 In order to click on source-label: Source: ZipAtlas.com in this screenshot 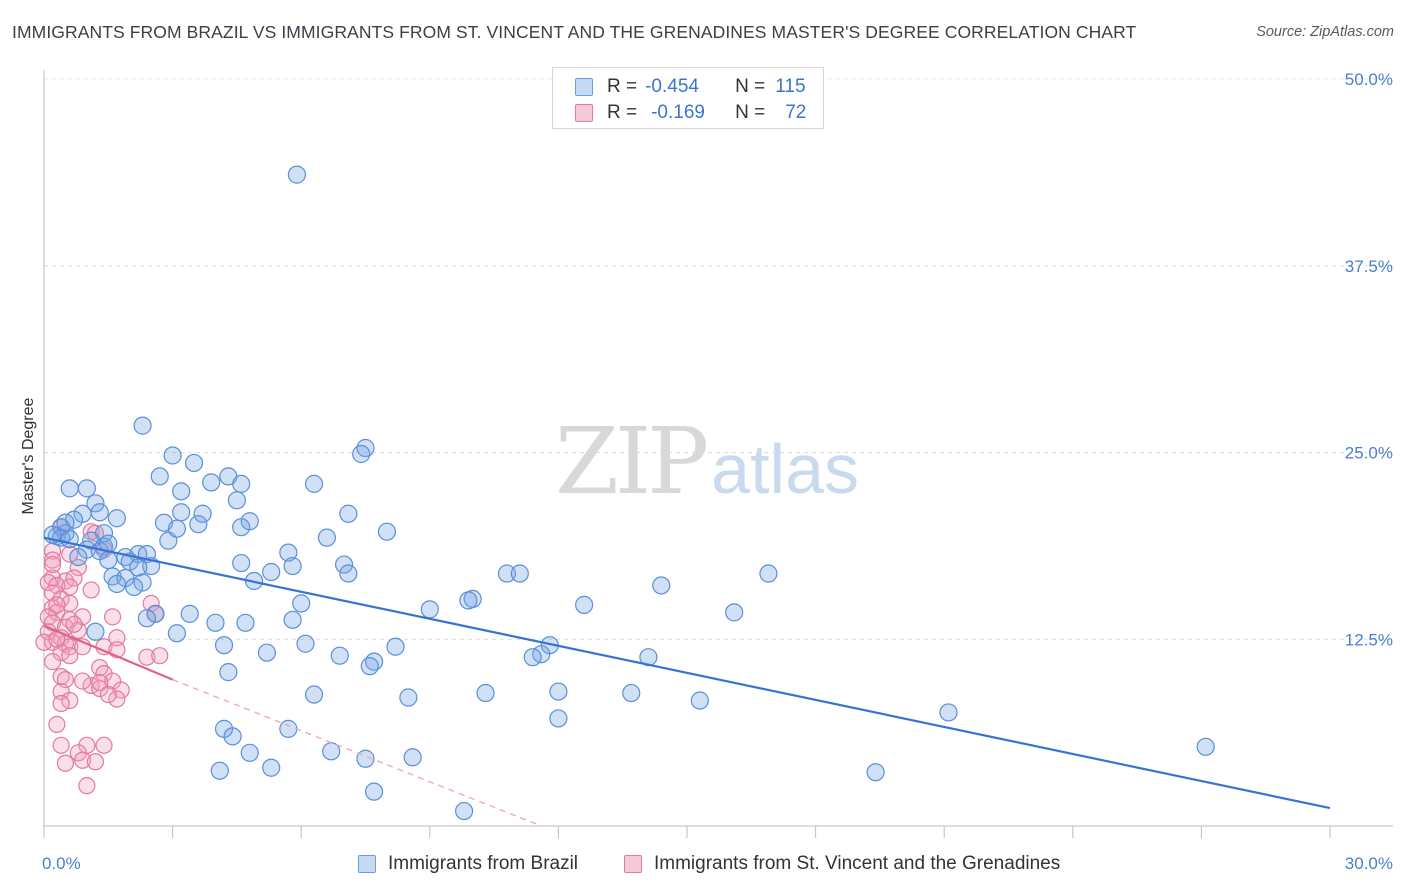, I will do `click(1325, 32)`.